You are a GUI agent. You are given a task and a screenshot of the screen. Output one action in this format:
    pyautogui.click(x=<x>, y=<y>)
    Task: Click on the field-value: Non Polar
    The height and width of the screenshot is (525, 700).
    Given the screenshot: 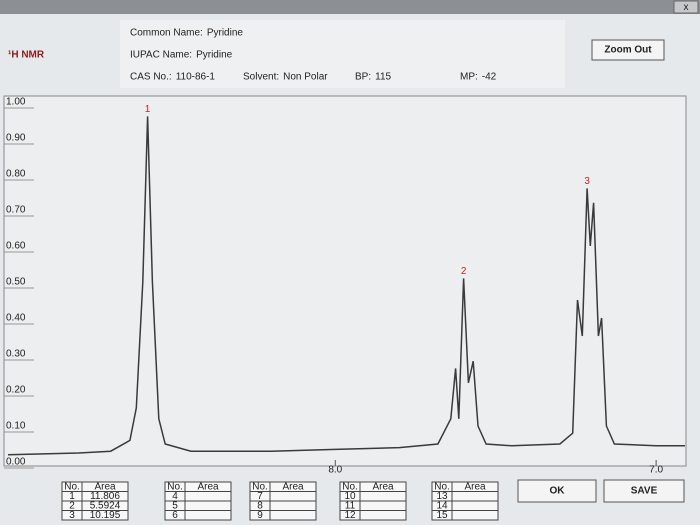 What is the action you would take?
    pyautogui.click(x=305, y=77)
    